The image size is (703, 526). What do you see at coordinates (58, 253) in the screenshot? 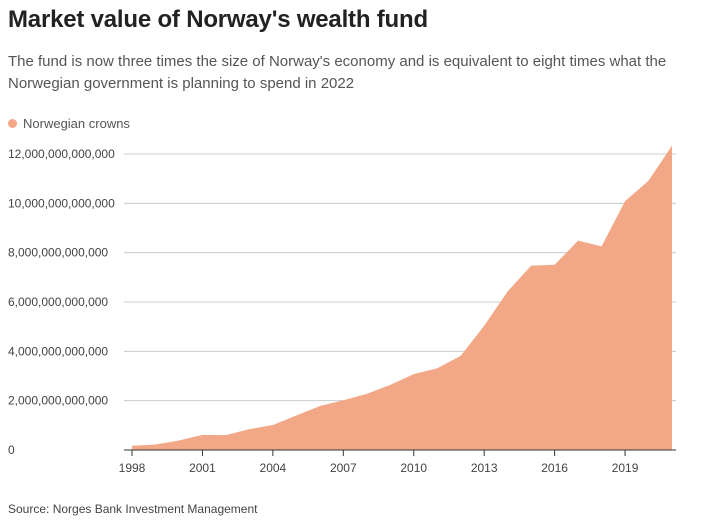
I see `y-tick-label: 8,000,000,000,000` at bounding box center [58, 253].